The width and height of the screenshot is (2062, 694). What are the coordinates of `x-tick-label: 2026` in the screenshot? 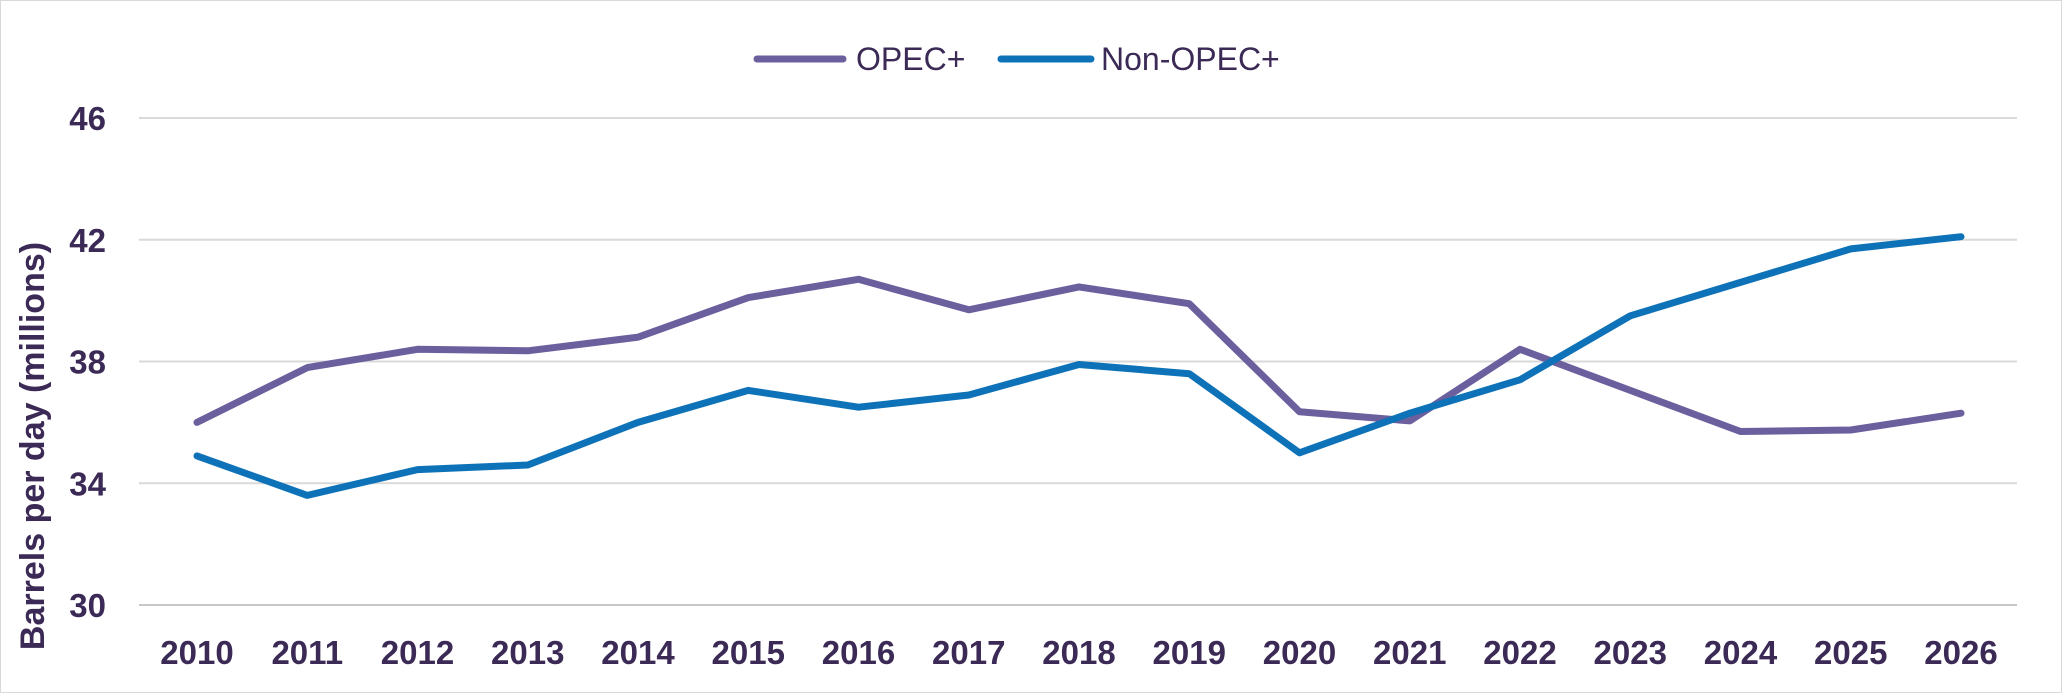 It's located at (1960, 652).